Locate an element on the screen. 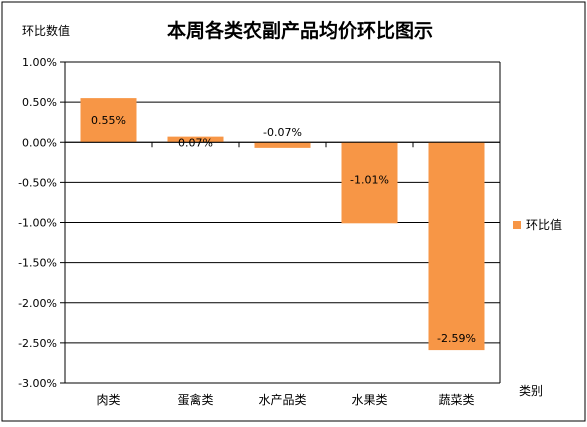 This screenshot has height=427, width=587. chart-title: 本周各类农副产品均价环比图示 is located at coordinates (300, 30).